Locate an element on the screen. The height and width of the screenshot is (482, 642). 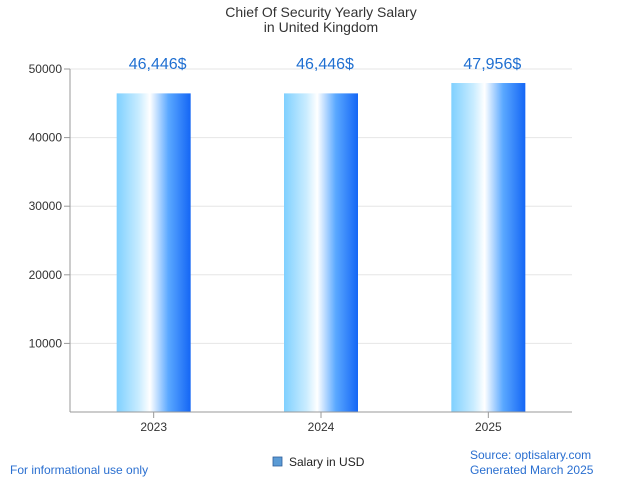
y-tick-label: 30000 is located at coordinates (46, 206).